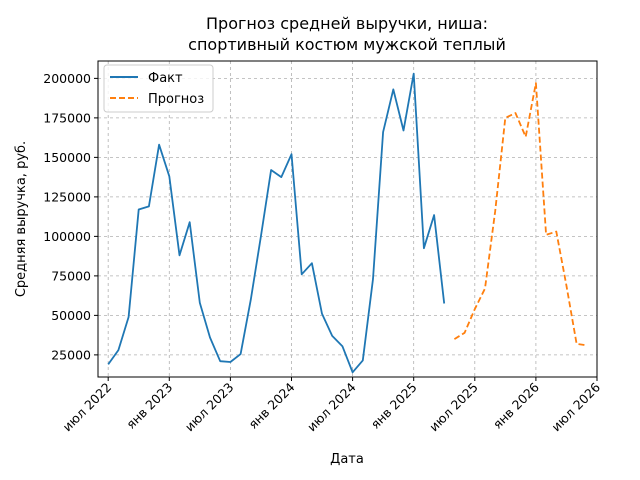  What do you see at coordinates (271, 405) in the screenshot?
I see `x-tick-label: янв 2024` at bounding box center [271, 405].